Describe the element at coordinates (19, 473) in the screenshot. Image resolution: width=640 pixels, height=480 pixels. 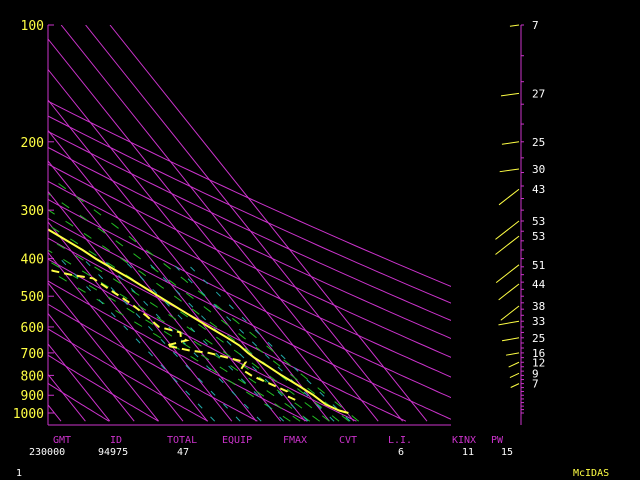
I see `frame-number: 1` at that location.